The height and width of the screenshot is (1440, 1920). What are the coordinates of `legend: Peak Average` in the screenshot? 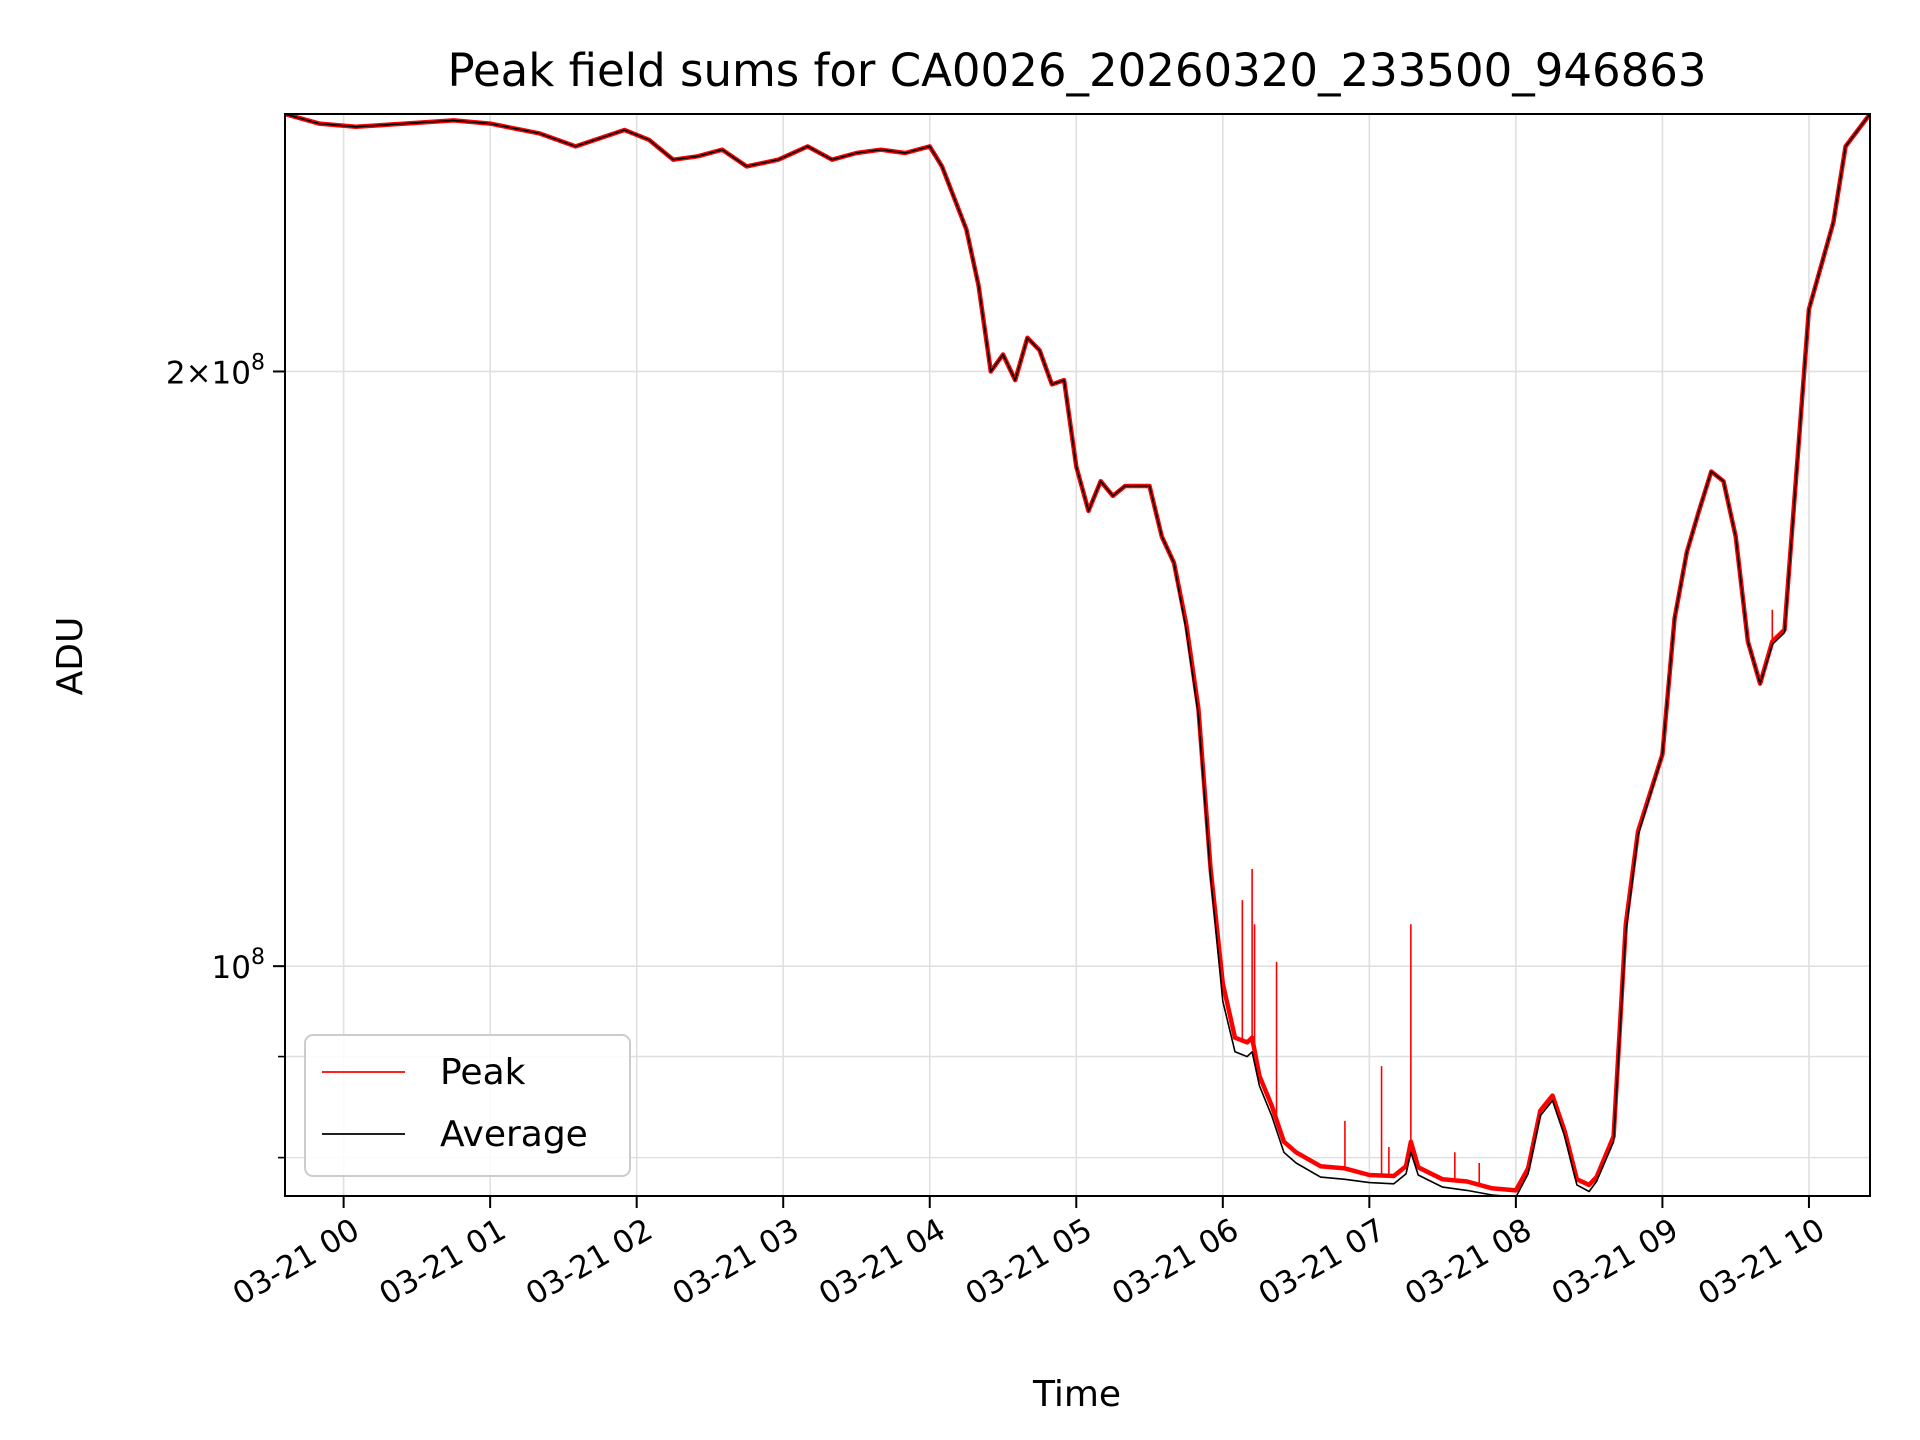 It's located at (467, 1105).